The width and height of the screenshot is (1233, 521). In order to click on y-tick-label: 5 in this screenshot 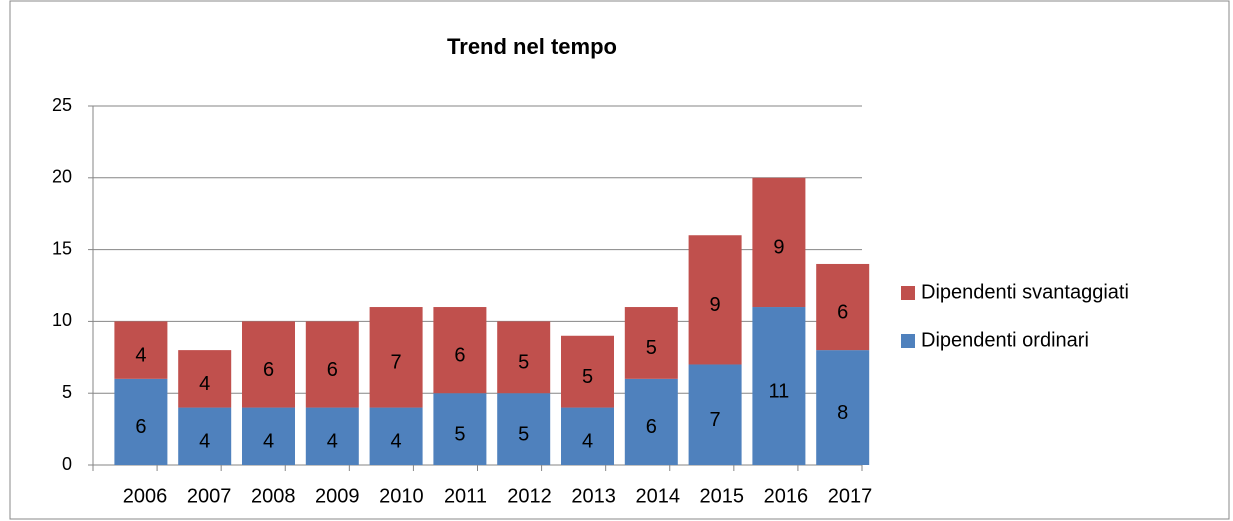, I will do `click(67, 392)`.